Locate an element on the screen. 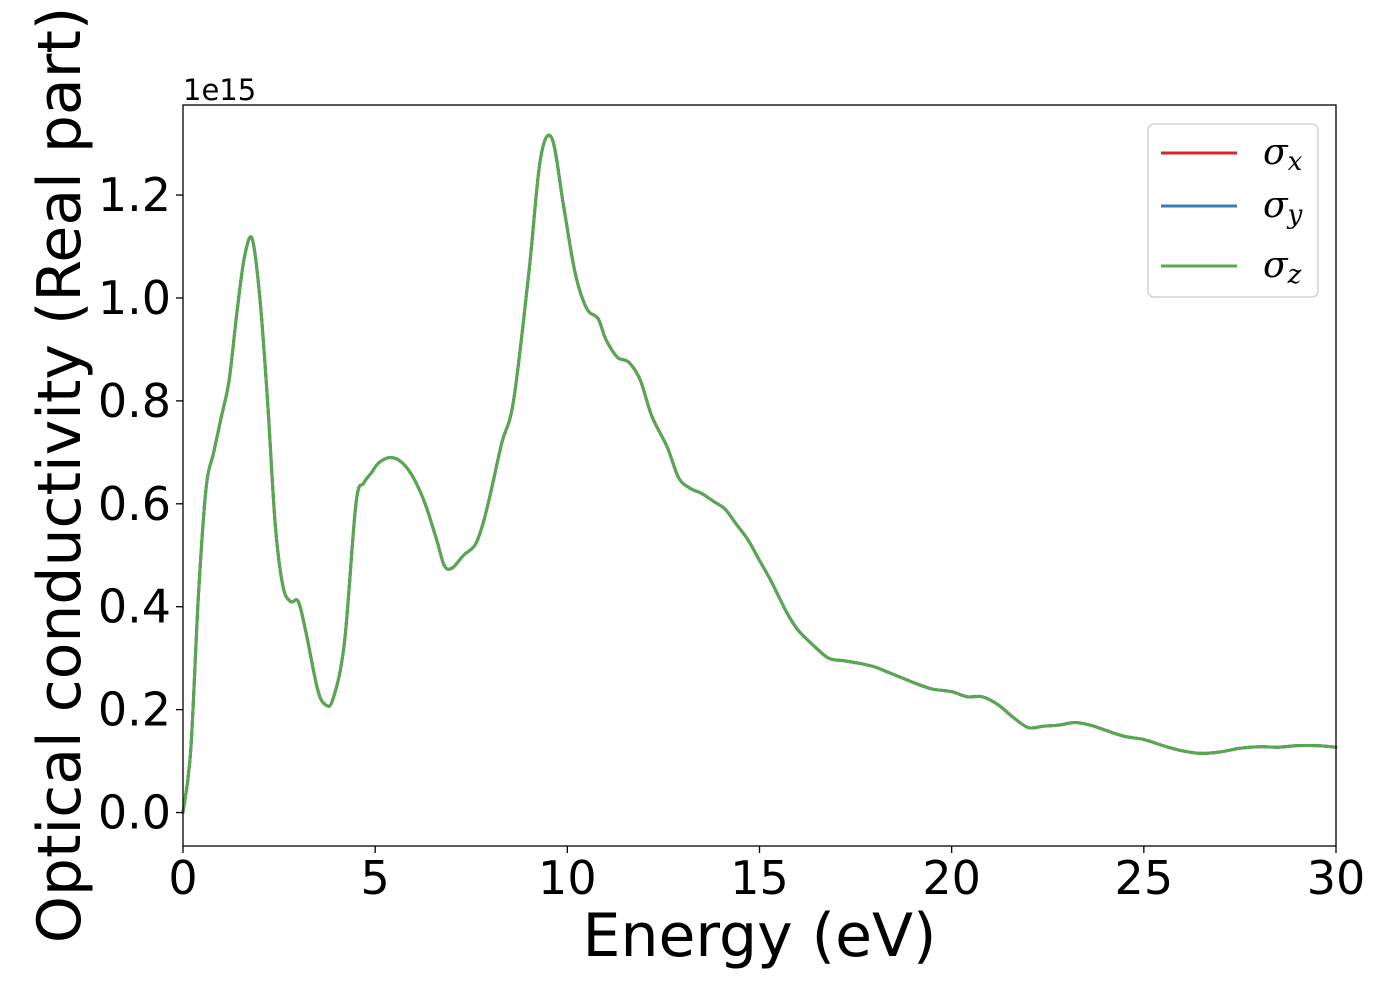 This screenshot has height=1000, width=1400. y-tick-label: 1.2 is located at coordinates (134, 195).